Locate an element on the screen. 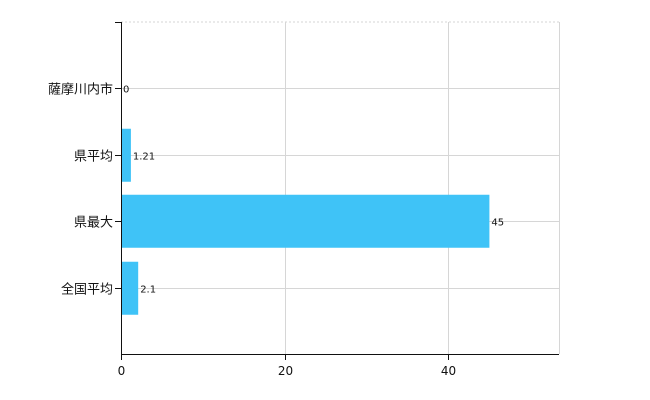 This screenshot has width=650, height=400. bar-県平均 is located at coordinates (126, 155).